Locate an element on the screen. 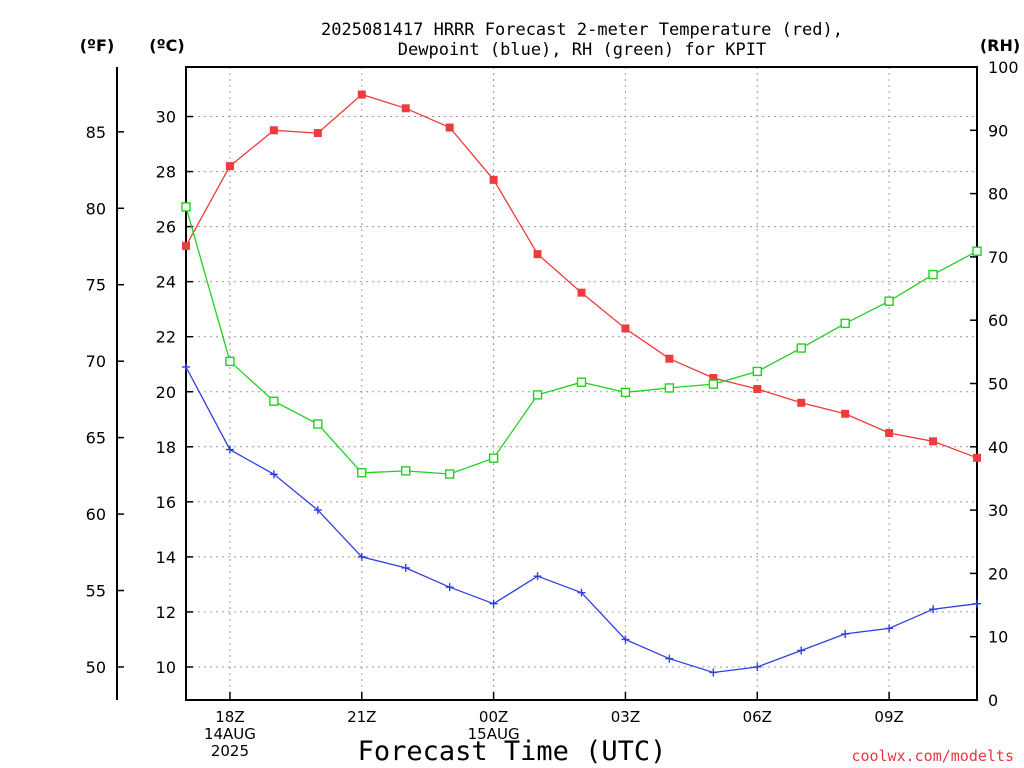 The image size is (1024, 768). celsius-tick-label: 26 is located at coordinates (166, 227).